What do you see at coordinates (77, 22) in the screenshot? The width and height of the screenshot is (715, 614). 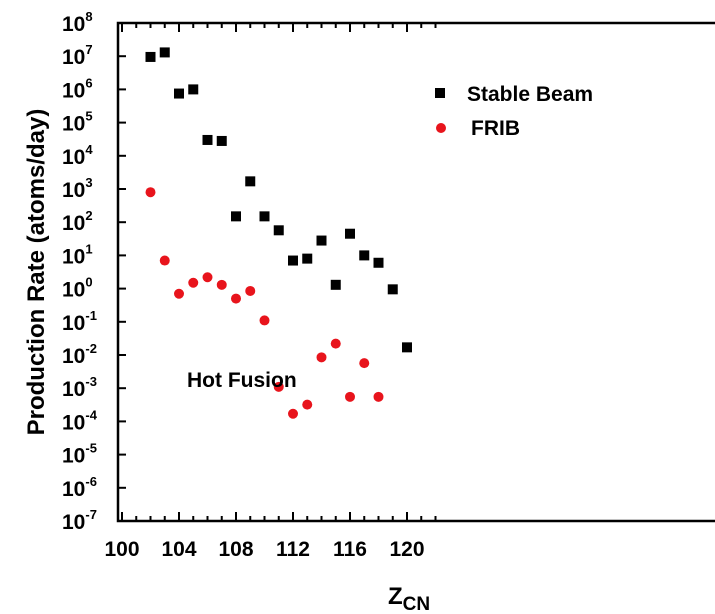 I see `y-tick-label: 10⁸` at bounding box center [77, 22].